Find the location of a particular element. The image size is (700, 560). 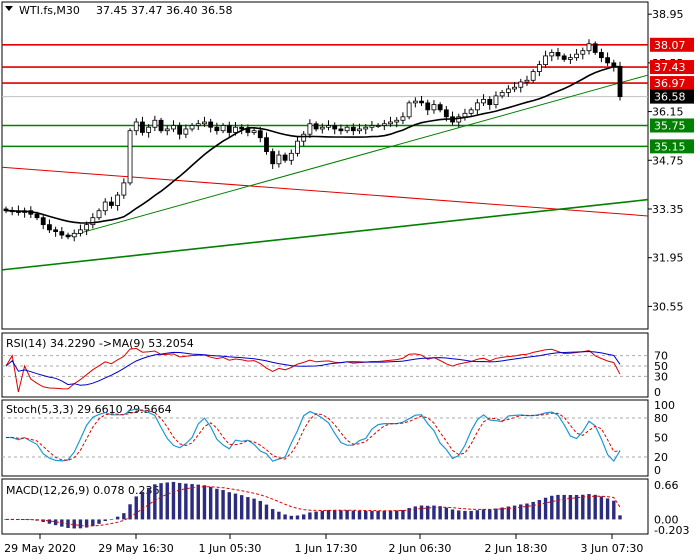

macd-panel is located at coordinates (325, 506).